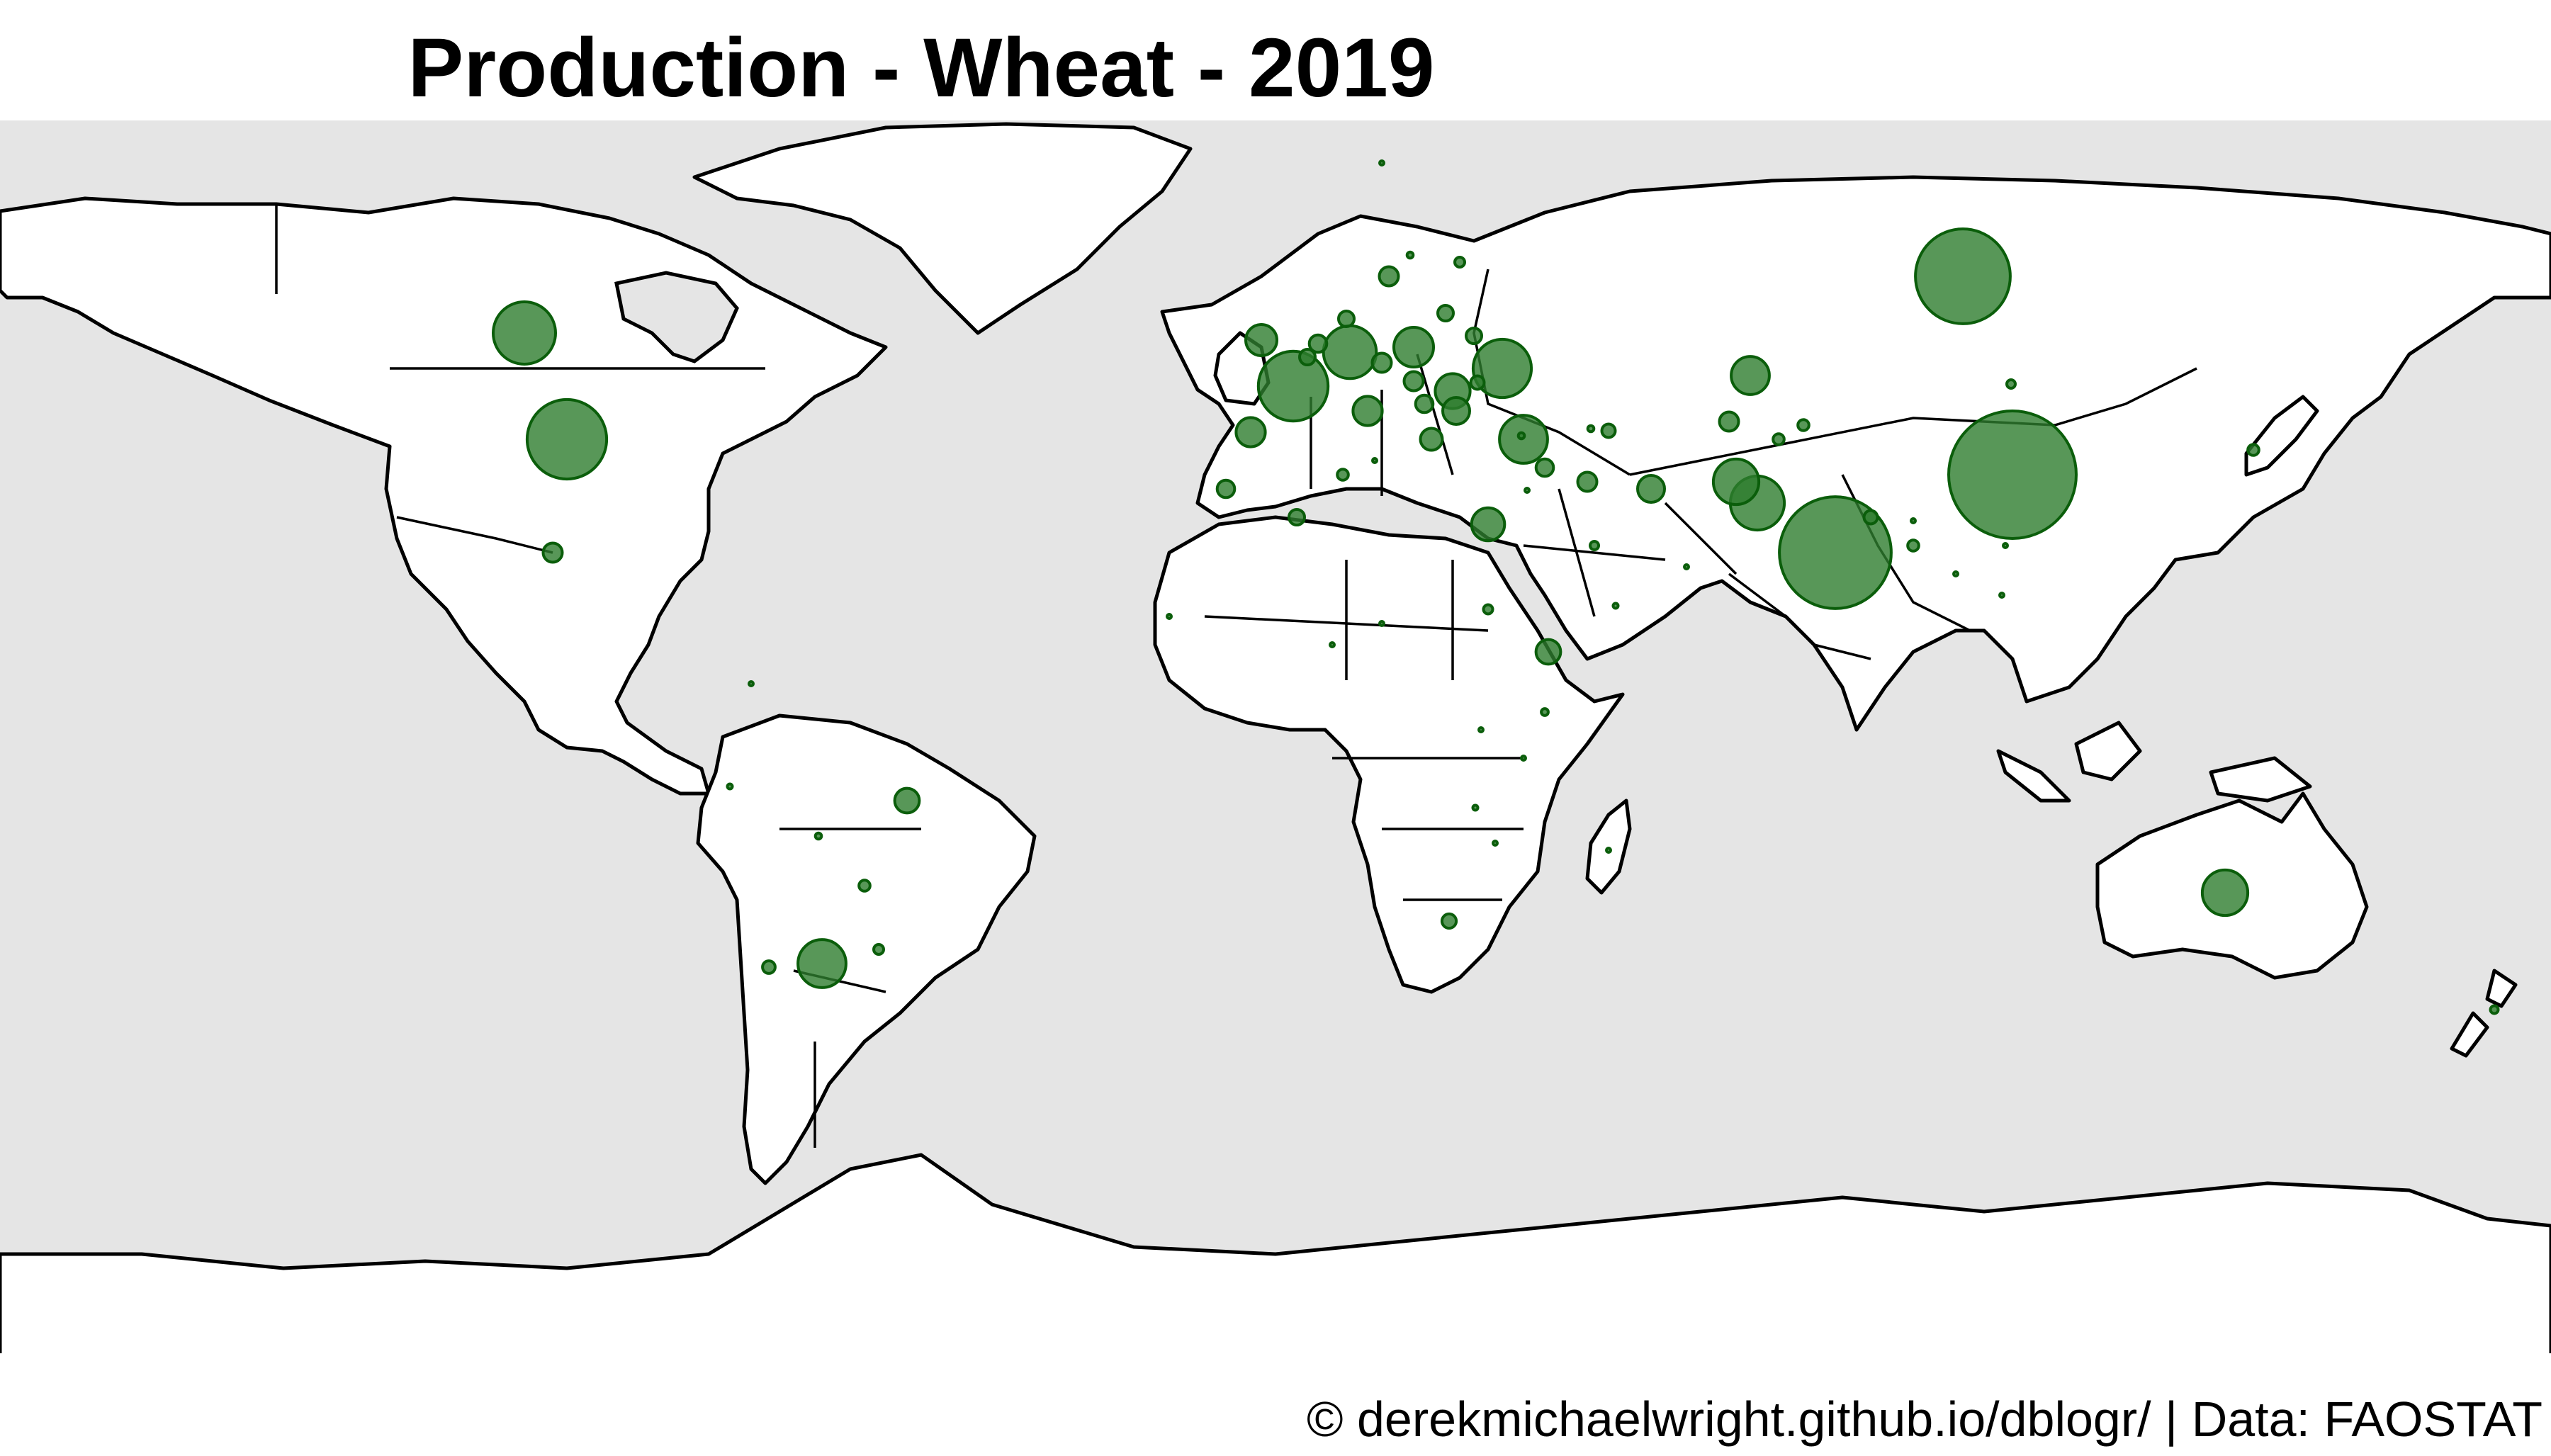 Image resolution: width=2551 pixels, height=1456 pixels. Describe the element at coordinates (1275, 1253) in the screenshot. I see `land-antarctica` at that location.